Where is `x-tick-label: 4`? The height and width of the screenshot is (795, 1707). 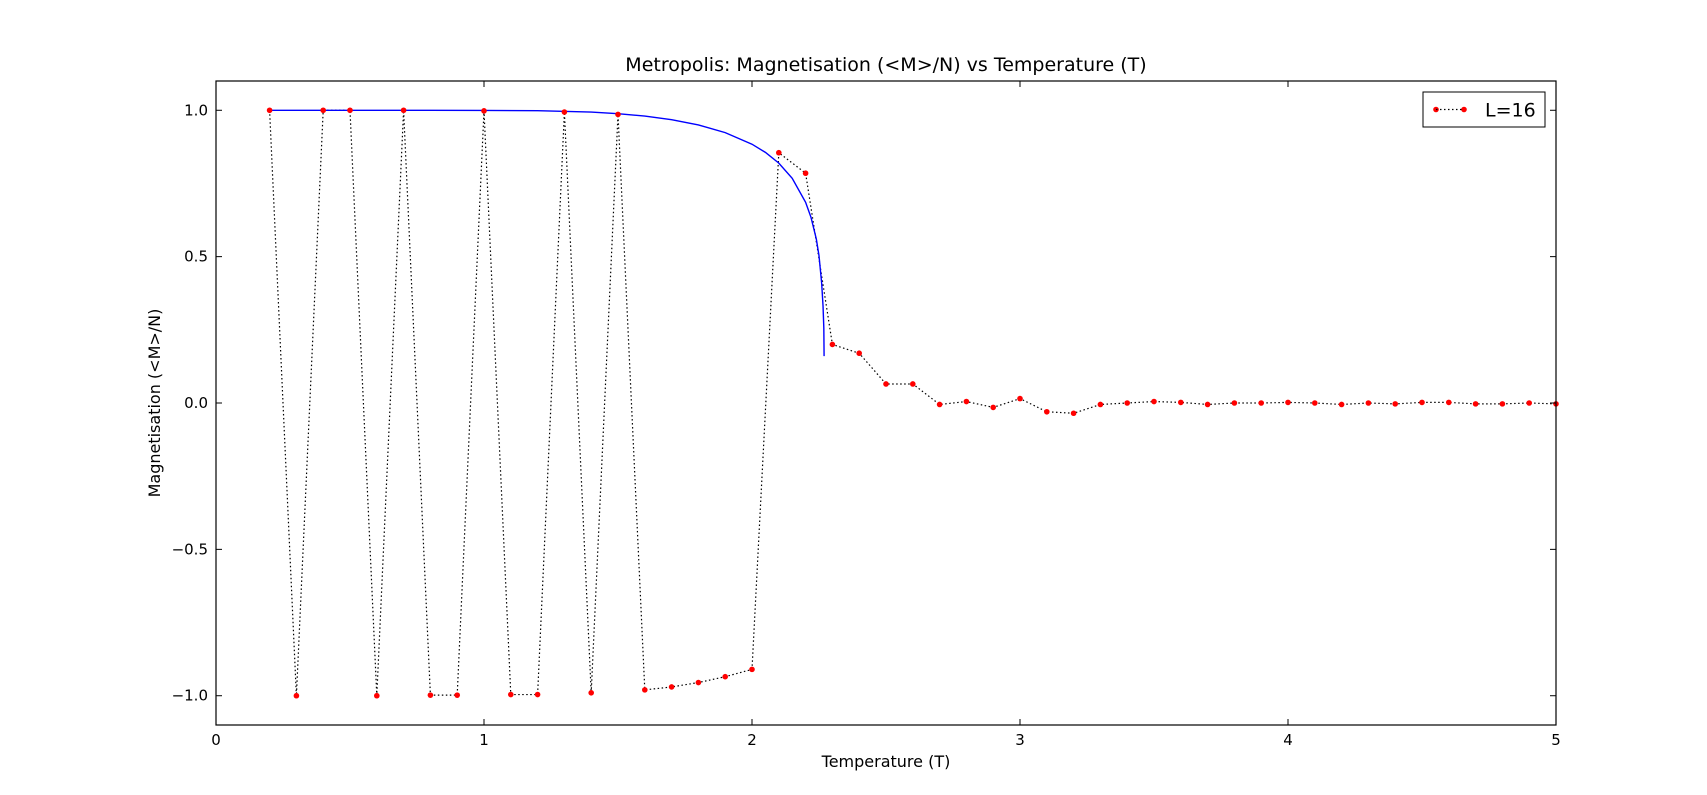
x-tick-label: 4 is located at coordinates (1288, 740).